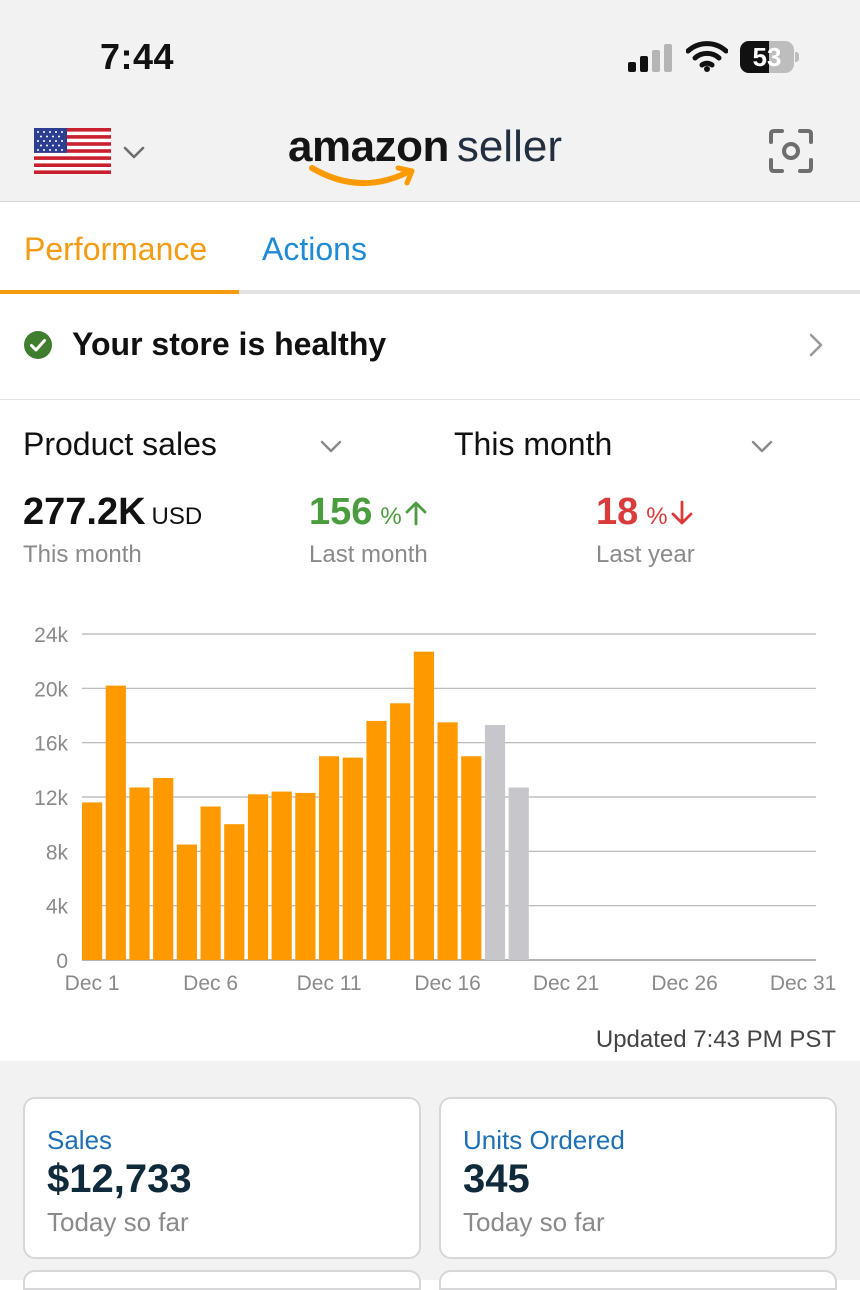 This screenshot has width=860, height=1290. Describe the element at coordinates (362, 176) in the screenshot. I see `amazon-smile-icon` at that location.